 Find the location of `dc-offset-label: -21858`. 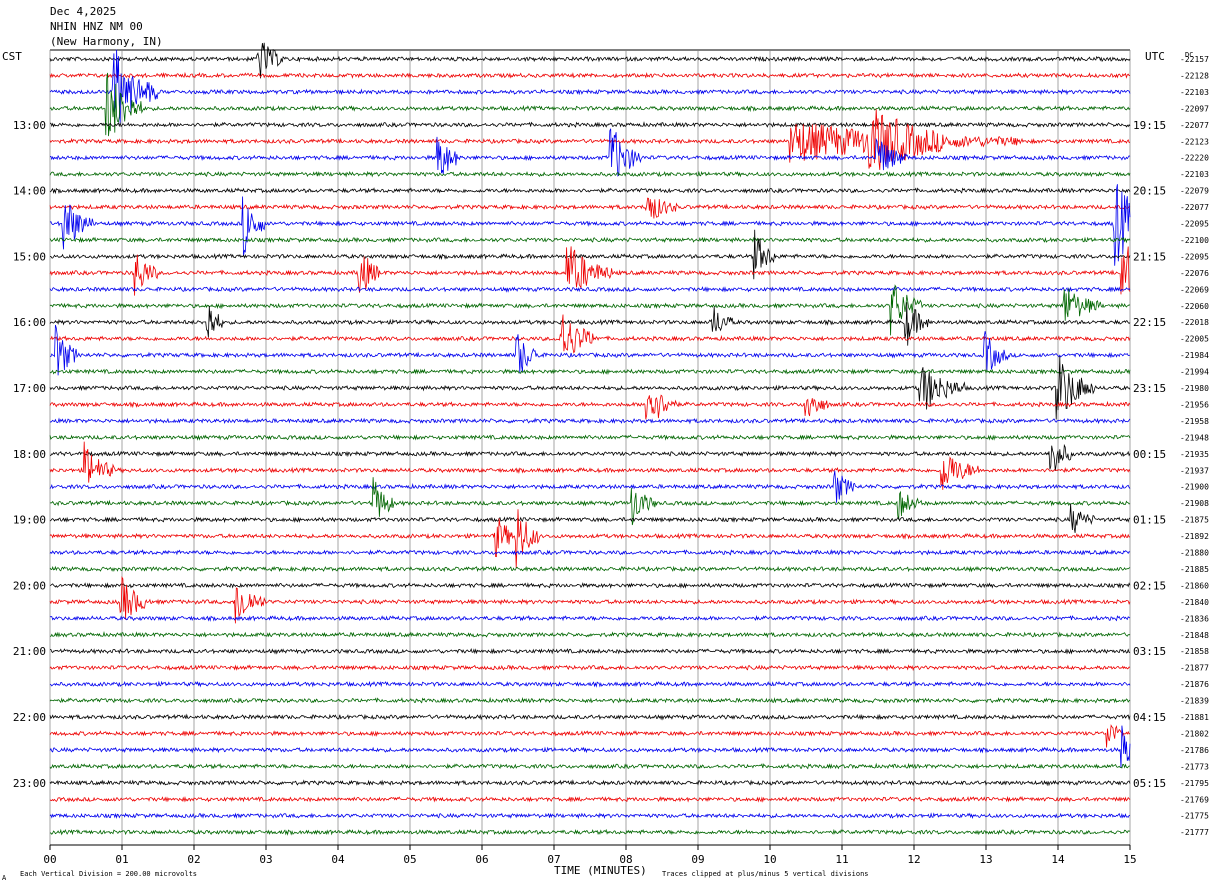

dc-offset-label: -21858 is located at coordinates (1194, 651).